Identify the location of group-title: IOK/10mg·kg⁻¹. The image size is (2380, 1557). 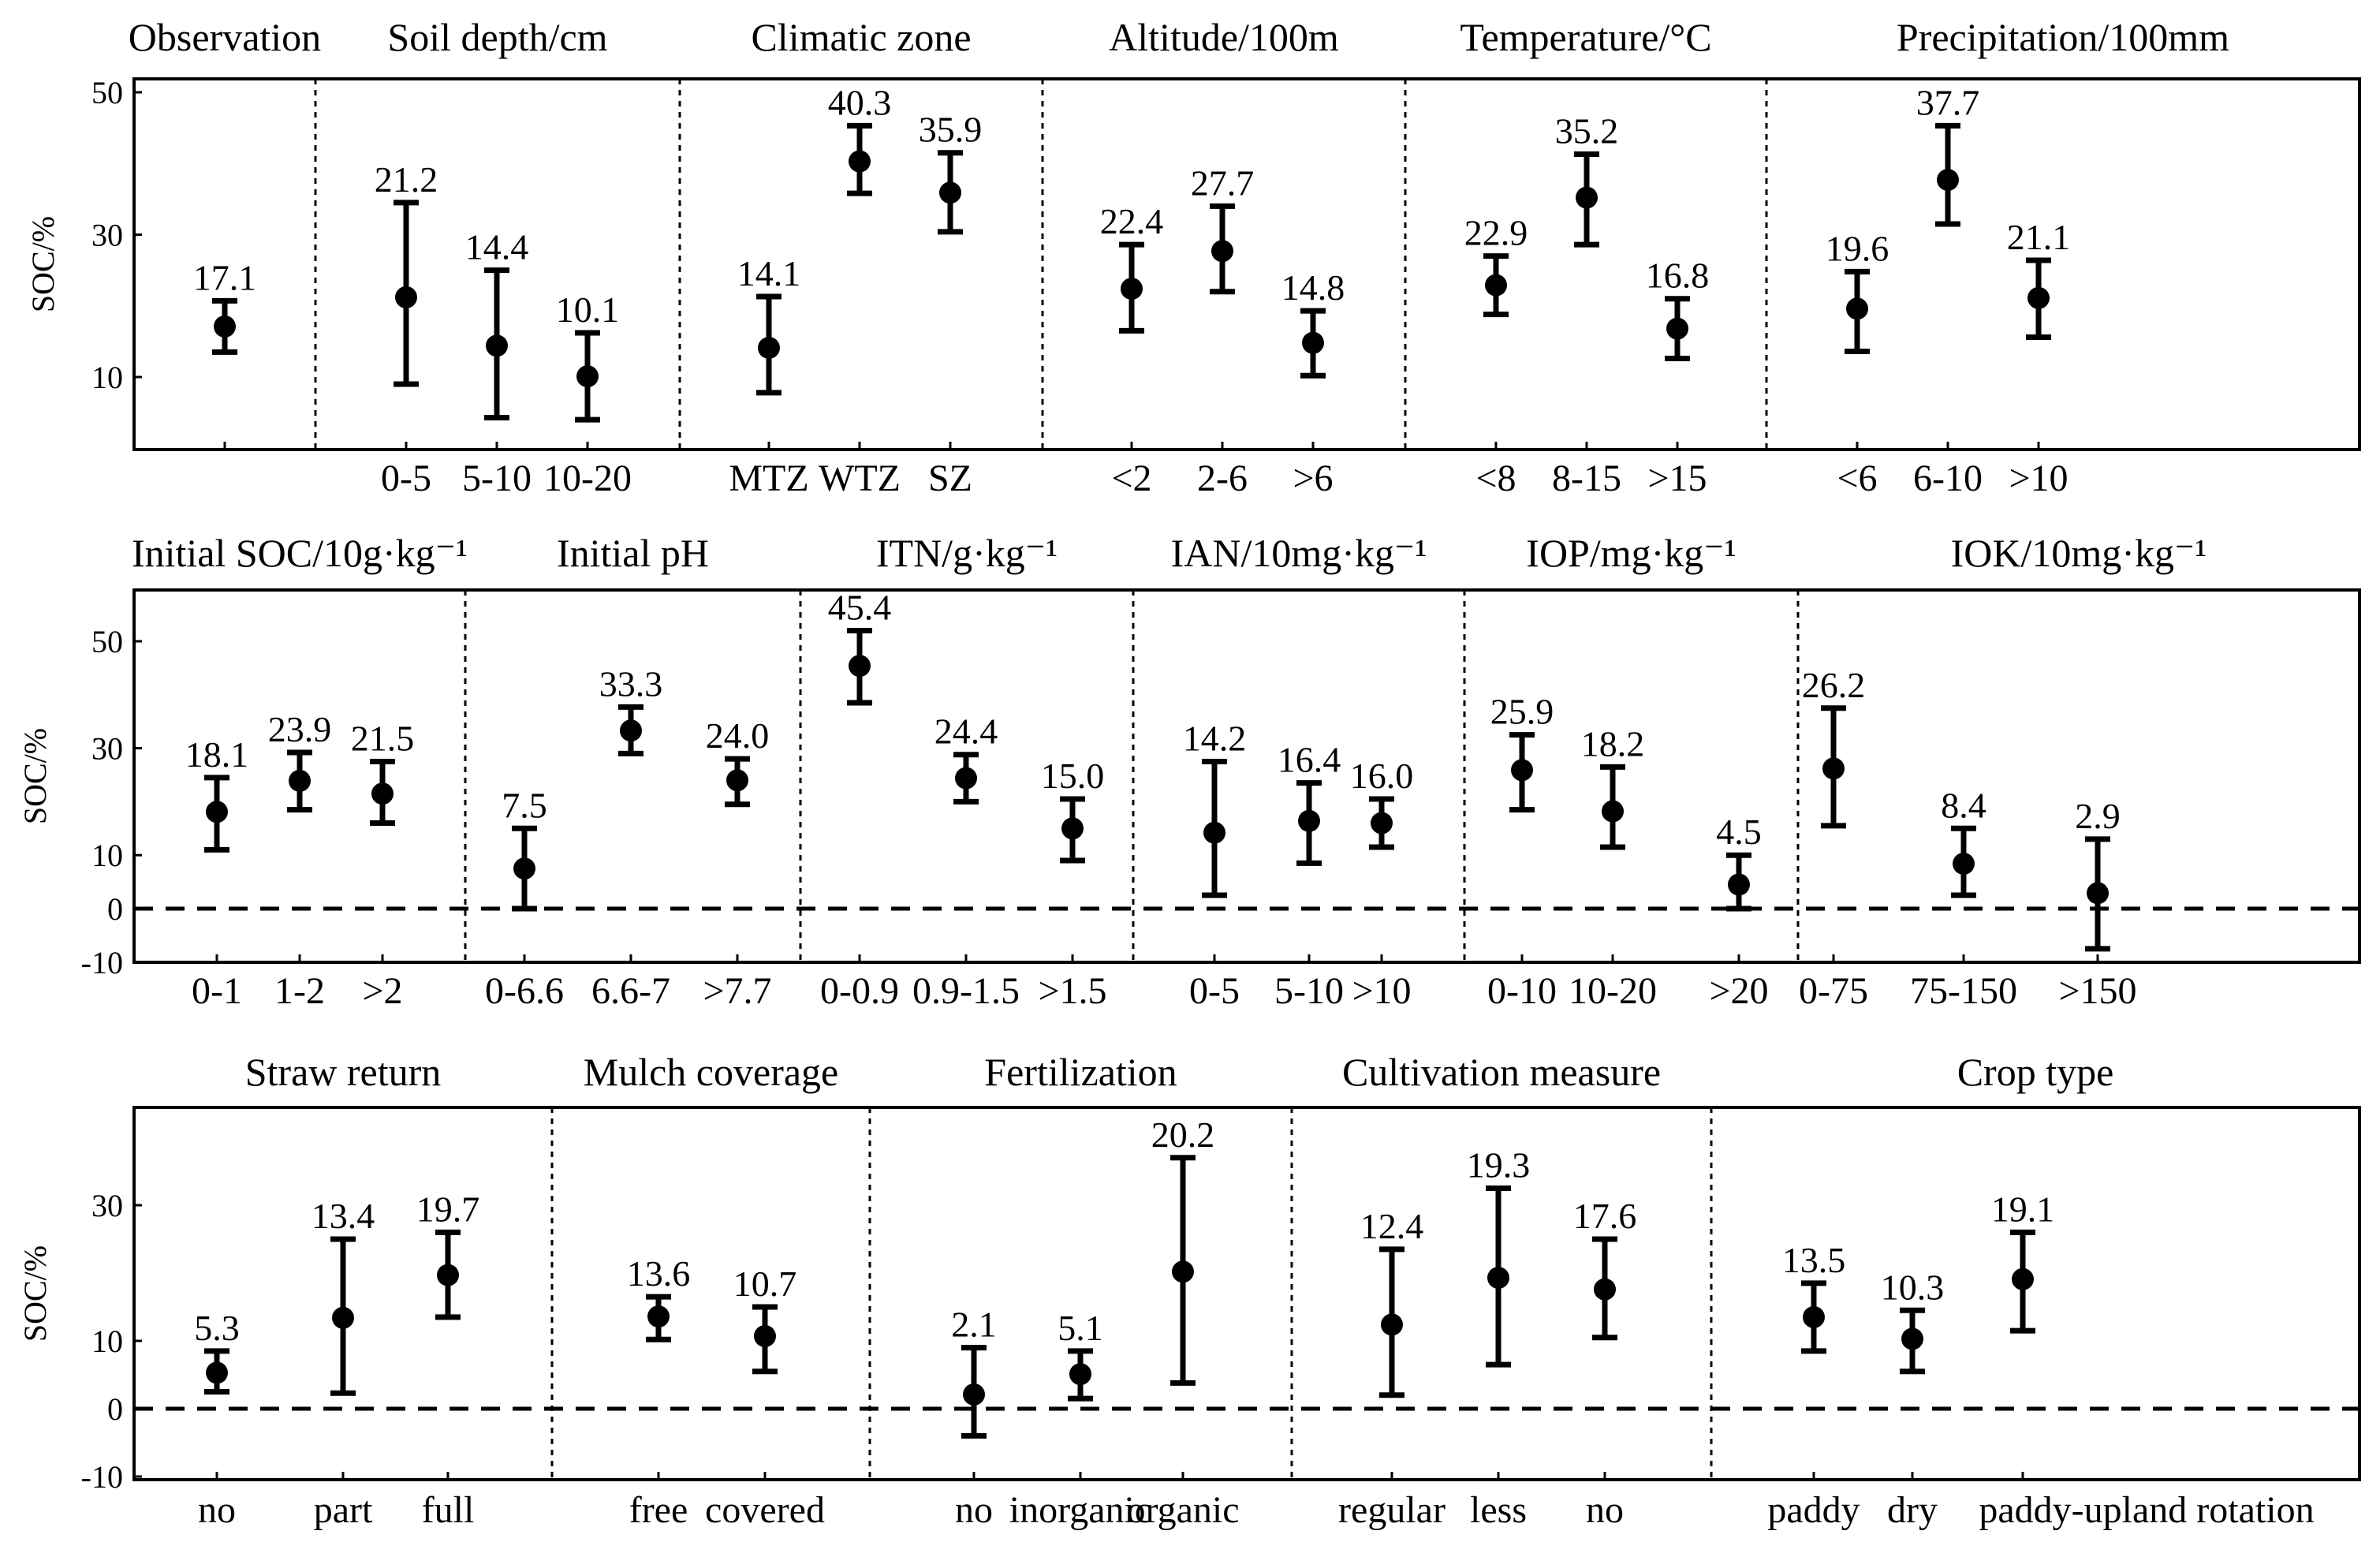
(2079, 553).